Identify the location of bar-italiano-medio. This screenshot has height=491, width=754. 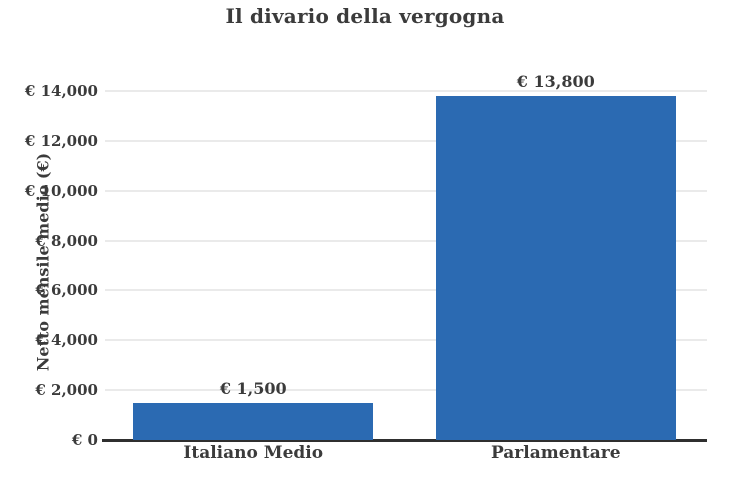
(253, 421).